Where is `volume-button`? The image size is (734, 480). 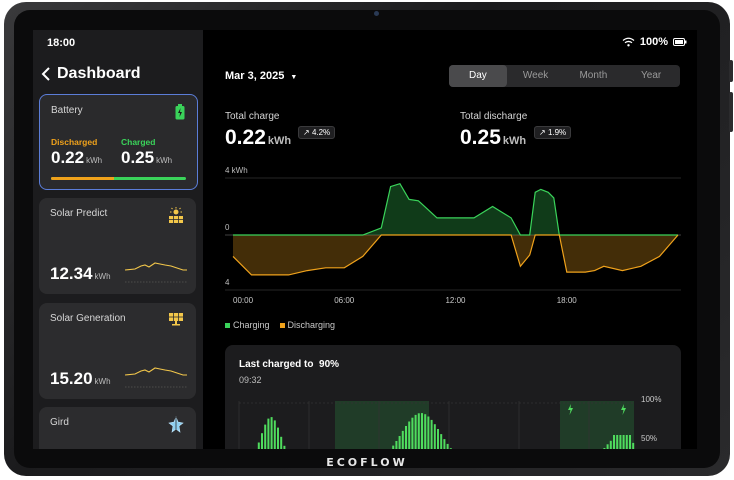
volume-button is located at coordinates (731, 112).